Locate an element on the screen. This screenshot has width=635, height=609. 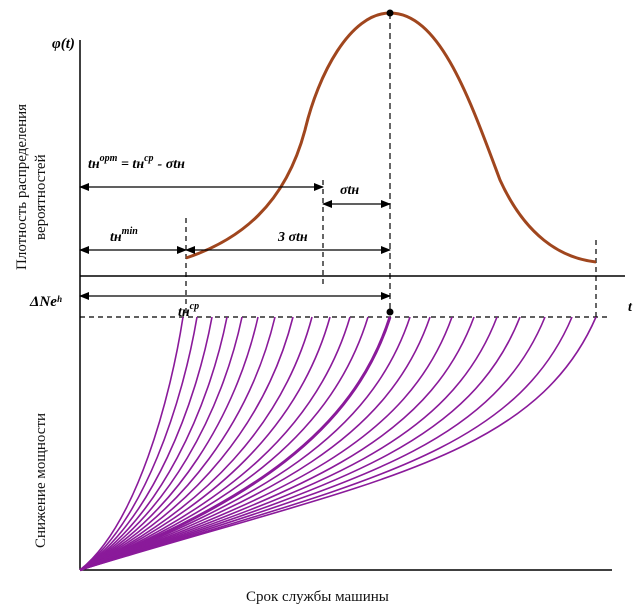
t-right-label: t is located at coordinates (630, 307).